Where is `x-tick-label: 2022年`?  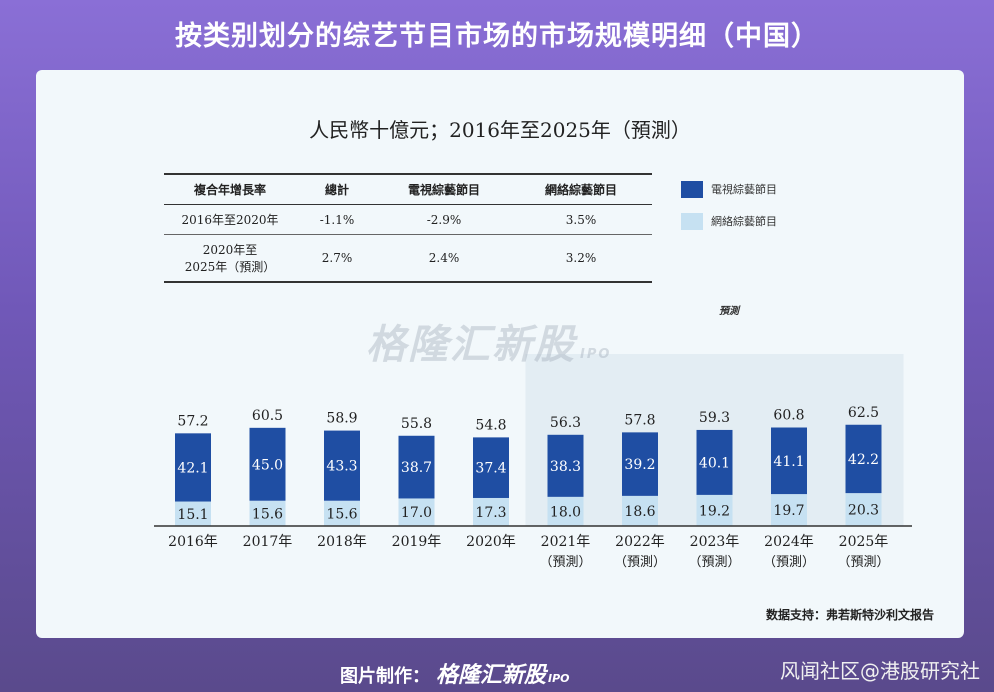
x-tick-label: 2022年 is located at coordinates (640, 542).